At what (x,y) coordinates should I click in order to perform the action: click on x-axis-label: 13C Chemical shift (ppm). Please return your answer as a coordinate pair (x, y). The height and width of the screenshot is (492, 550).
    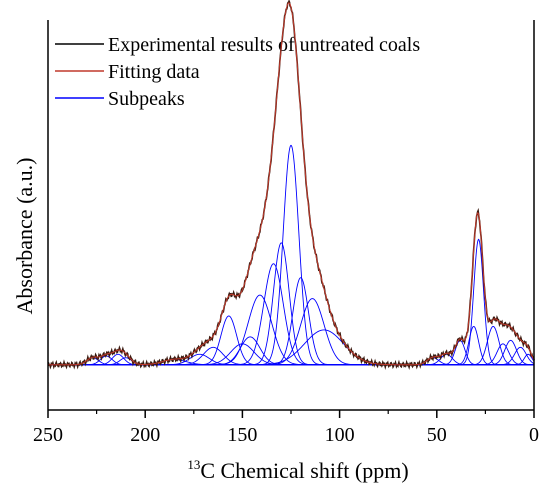
    Looking at the image, I should click on (297, 470).